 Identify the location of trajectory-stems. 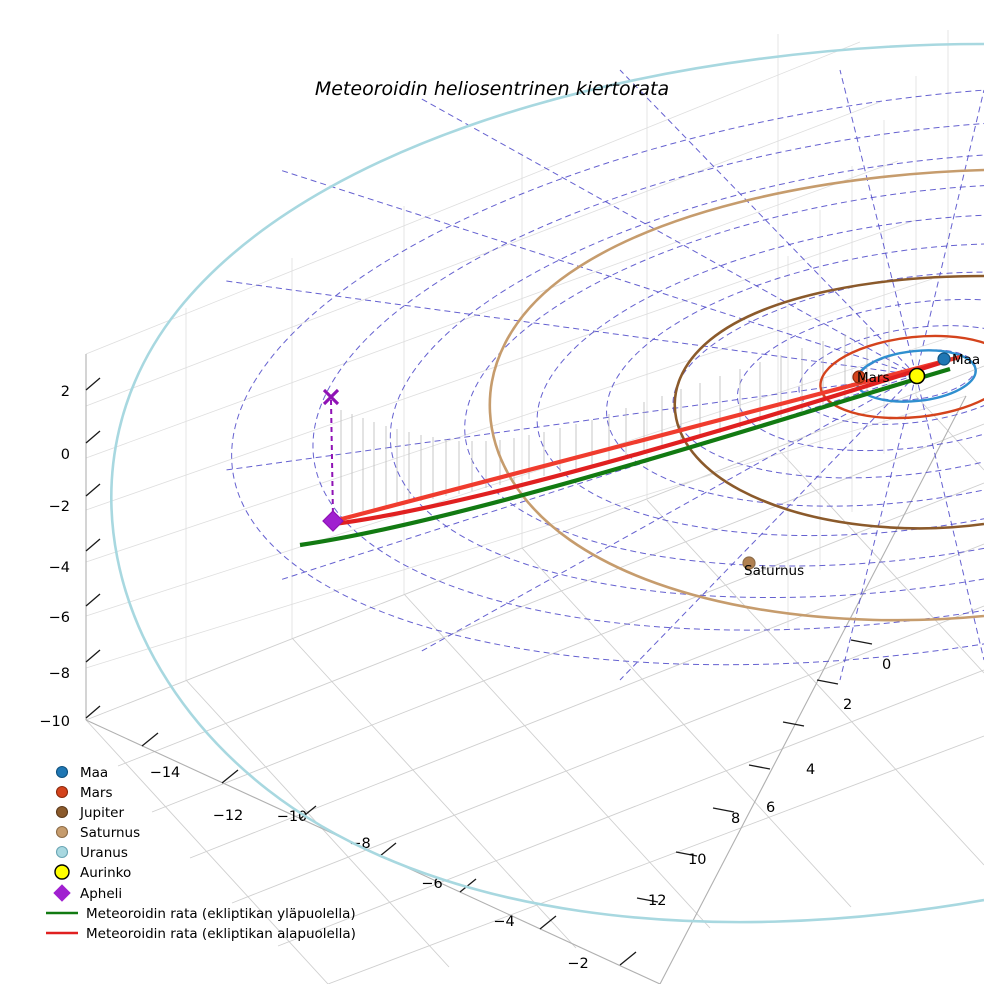
(615, 417).